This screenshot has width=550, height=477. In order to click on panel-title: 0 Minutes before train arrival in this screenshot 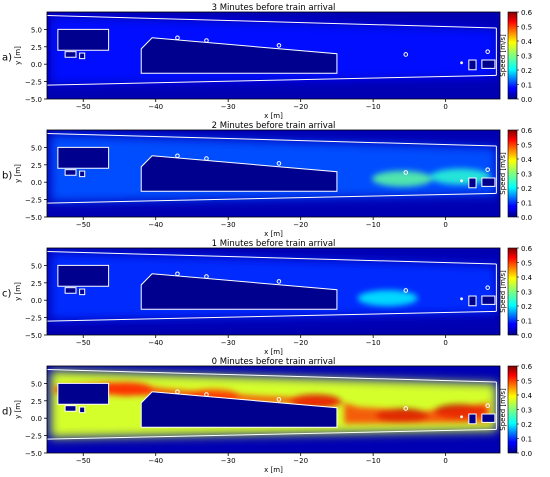, I will do `click(274, 362)`.